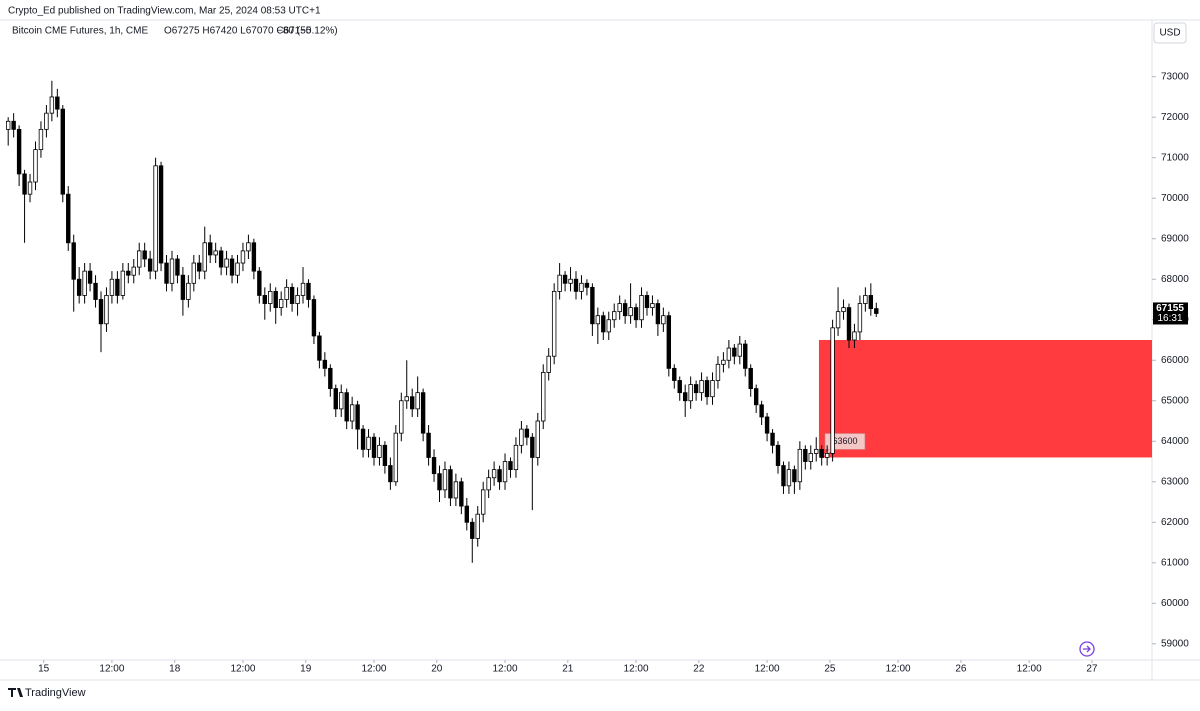 The width and height of the screenshot is (1200, 711). Describe the element at coordinates (830, 669) in the screenshot. I see `x-tick-label: 25` at that location.